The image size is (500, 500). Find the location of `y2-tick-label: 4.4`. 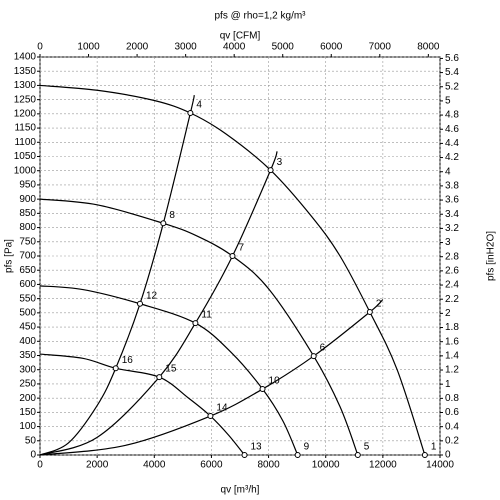

y2-tick-label: 4.4 is located at coordinates (452, 143).